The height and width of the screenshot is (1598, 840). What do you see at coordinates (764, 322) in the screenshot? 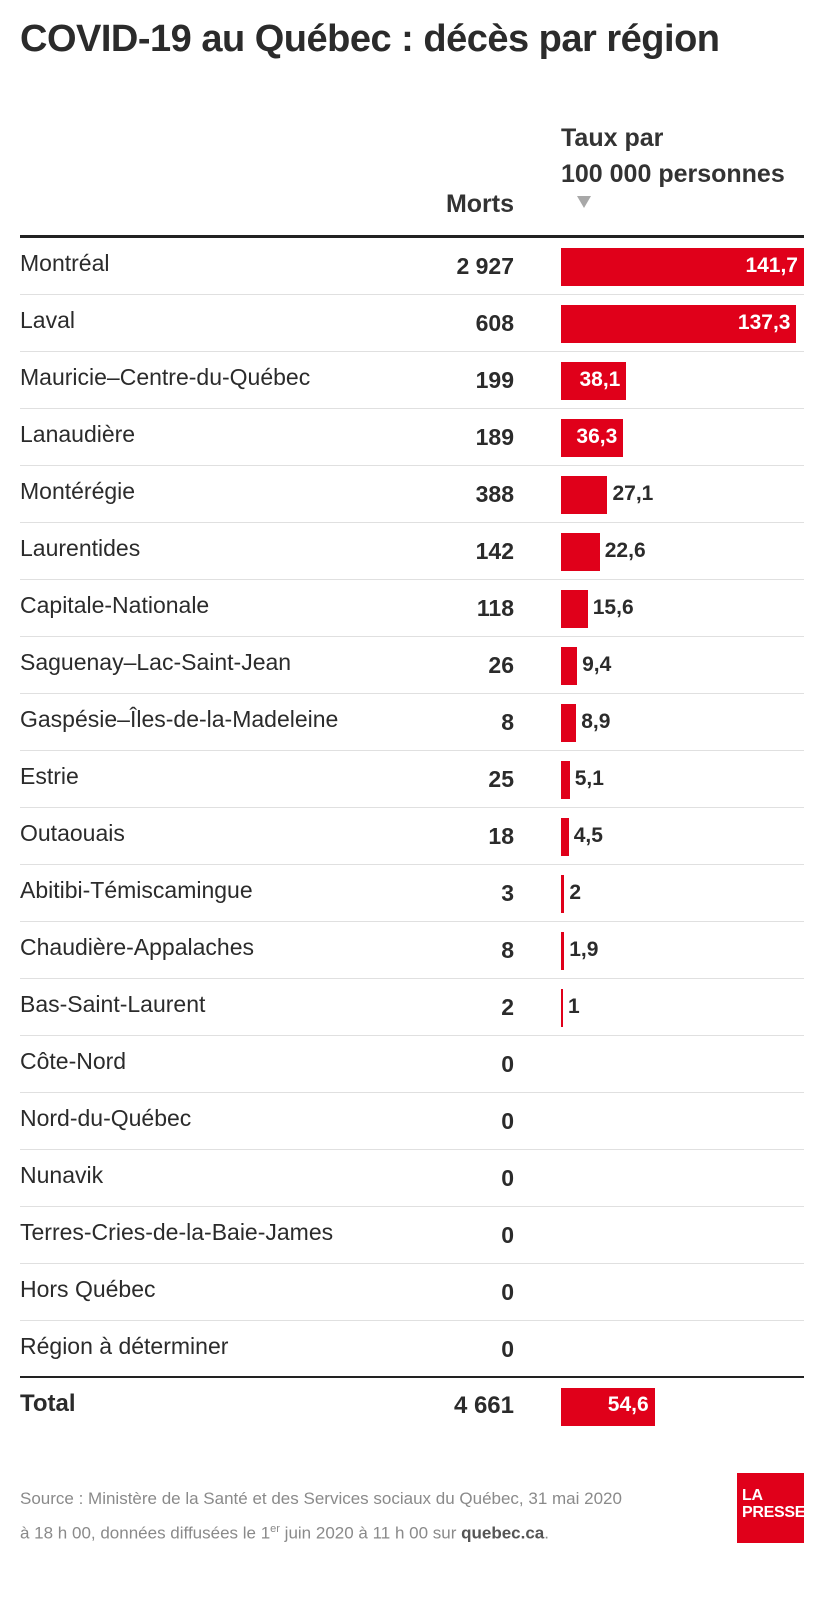
I see `rate-label: 137,3` at bounding box center [764, 322].